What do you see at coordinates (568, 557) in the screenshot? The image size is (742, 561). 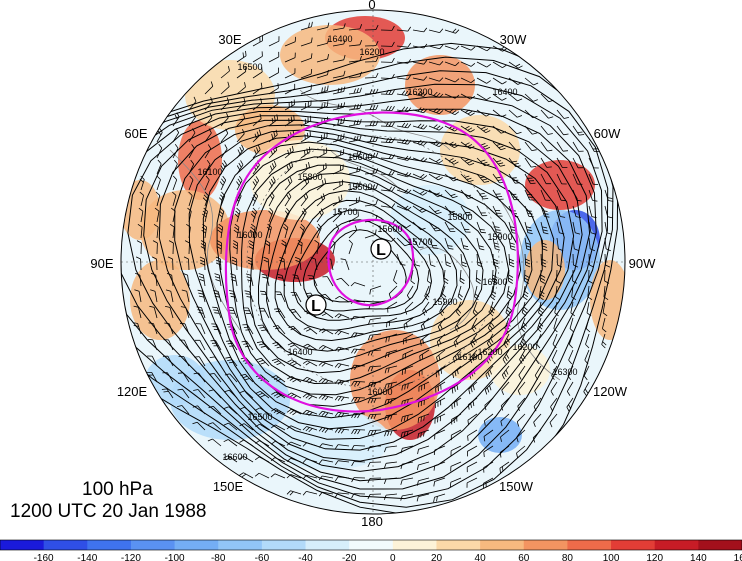 I see `colorbar-tick-label: 80` at bounding box center [568, 557].